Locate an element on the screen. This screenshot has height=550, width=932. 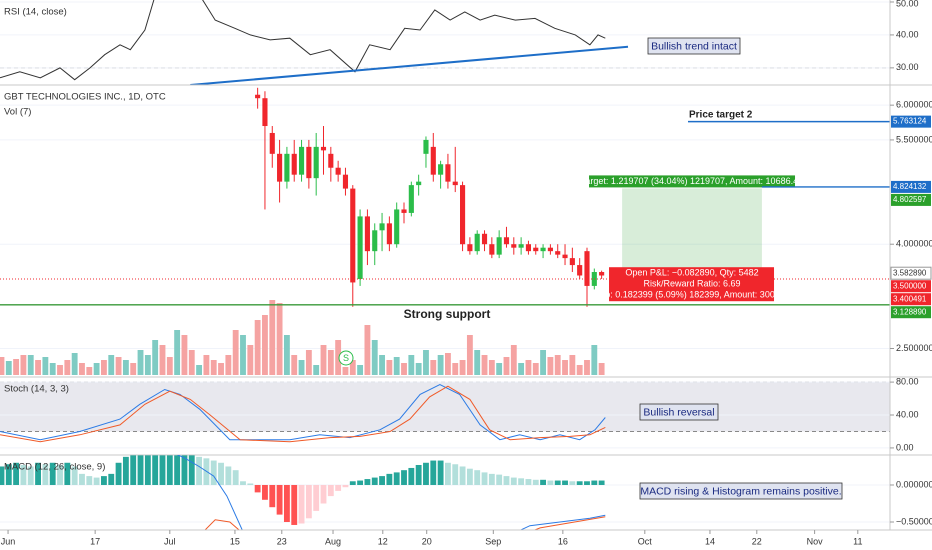
event-marker is located at coordinates (346, 358).